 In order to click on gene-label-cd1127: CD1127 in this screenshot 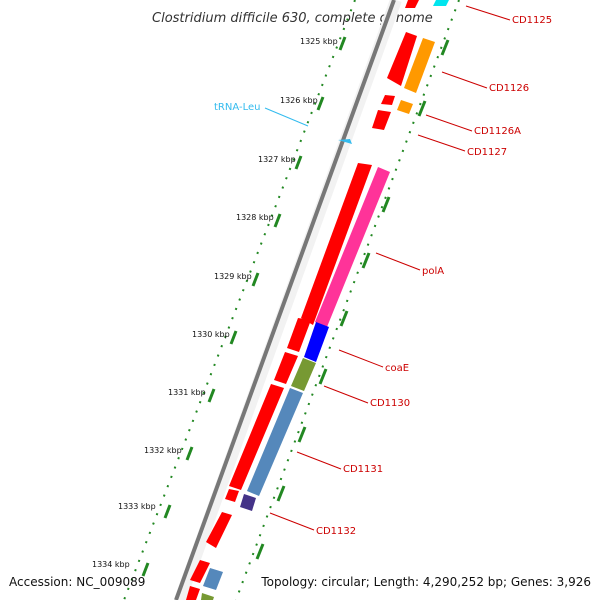, I will do `click(487, 152)`.